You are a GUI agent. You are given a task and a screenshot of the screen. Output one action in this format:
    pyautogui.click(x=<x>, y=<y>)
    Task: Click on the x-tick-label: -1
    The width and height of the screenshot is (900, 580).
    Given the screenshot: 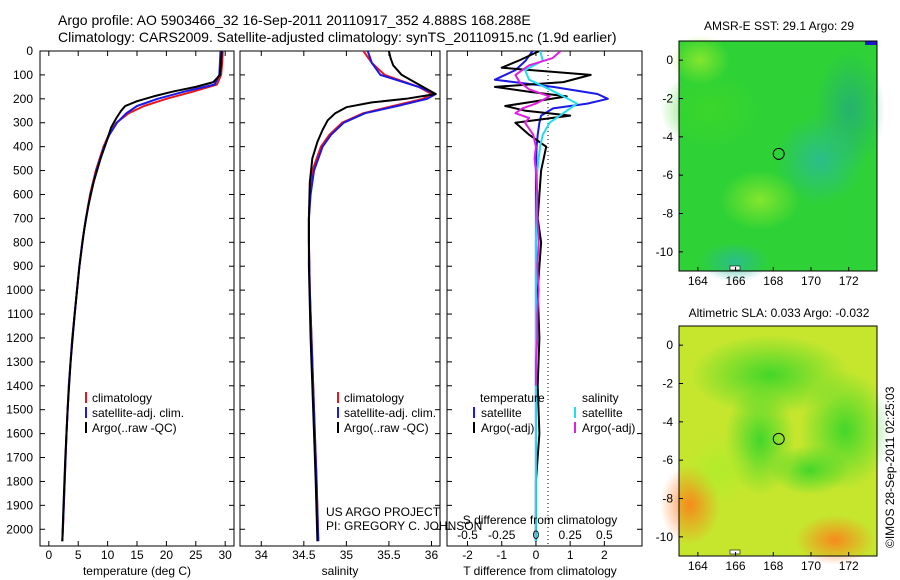 What is the action you would take?
    pyautogui.click(x=501, y=555)
    